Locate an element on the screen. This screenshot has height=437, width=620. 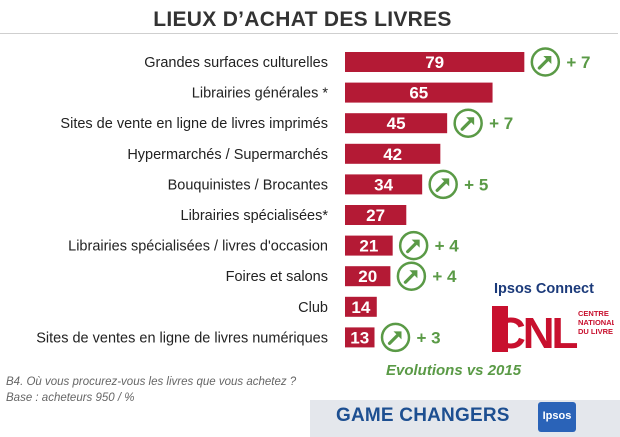
ipsos-badge-text: Ipsos is located at coordinates (557, 416).